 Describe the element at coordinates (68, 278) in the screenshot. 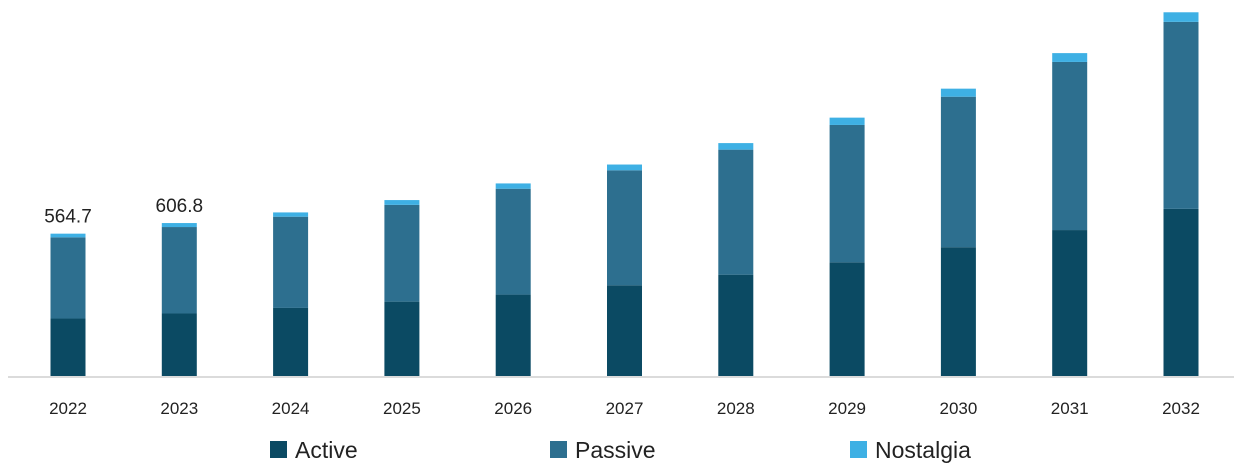

I see `bar-passive-2022` at that location.